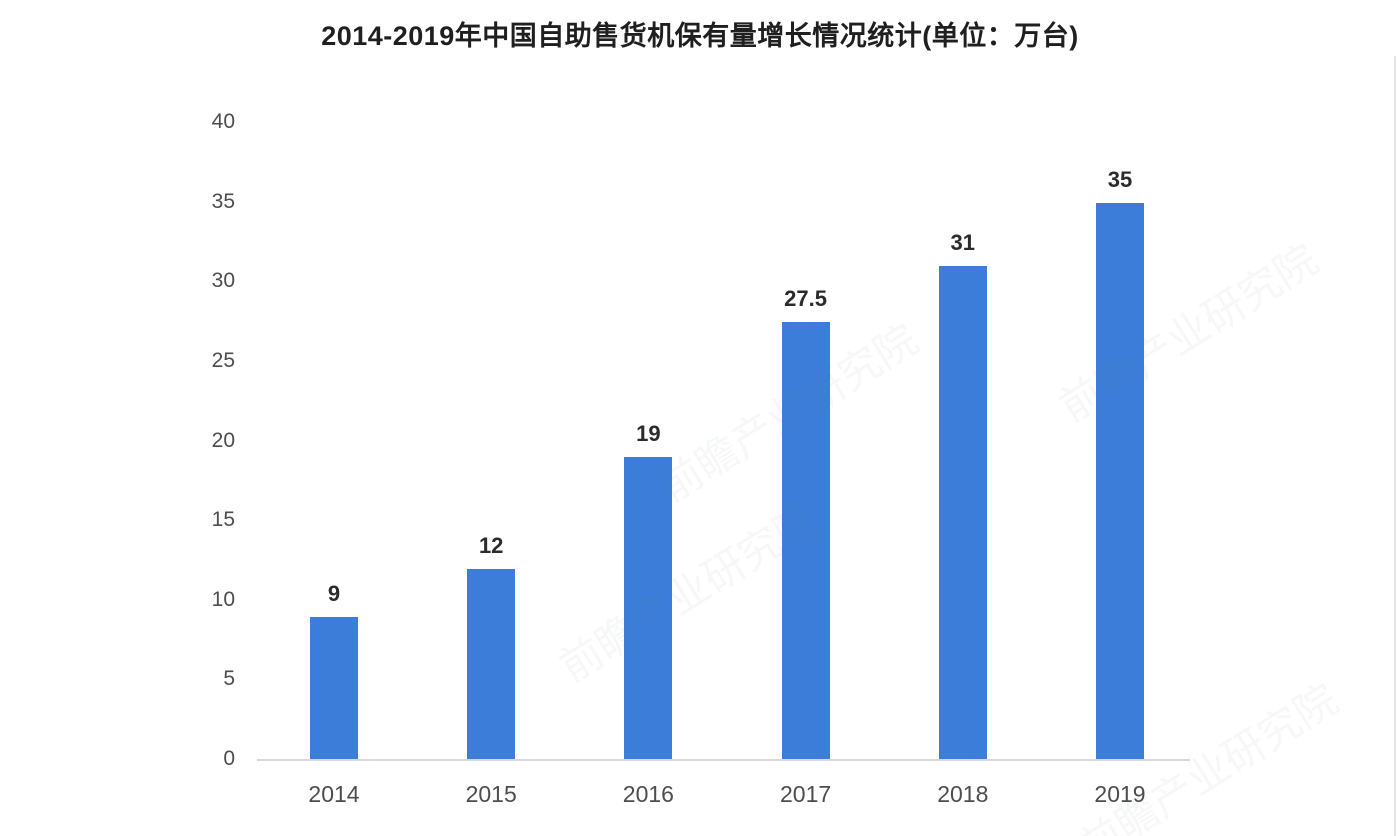  Describe the element at coordinates (334, 794) in the screenshot. I see `x-axis-tick-label: 2014` at that location.